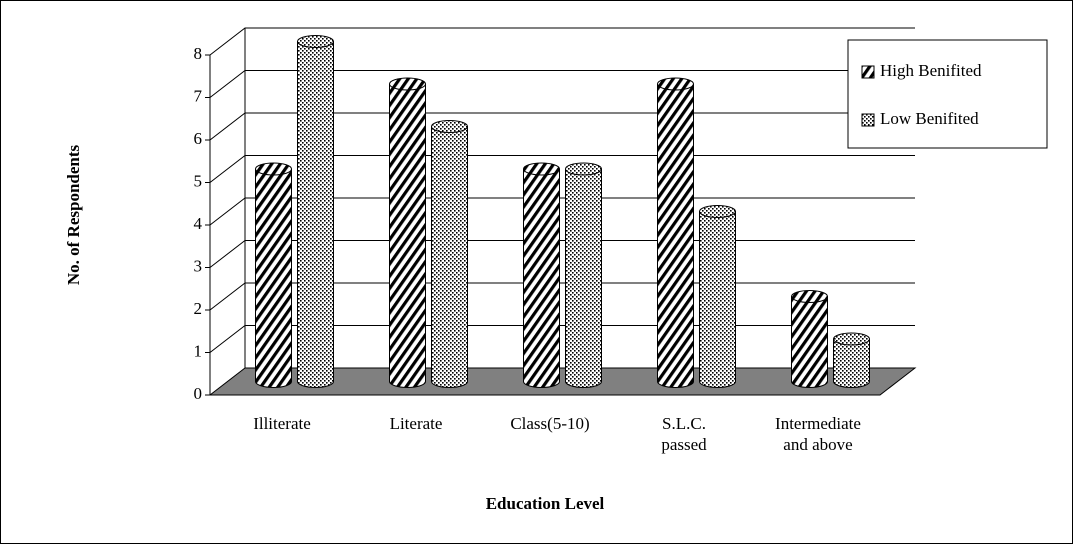  Describe the element at coordinates (929, 118) in the screenshot. I see `legend-label: Low Benifited` at that location.